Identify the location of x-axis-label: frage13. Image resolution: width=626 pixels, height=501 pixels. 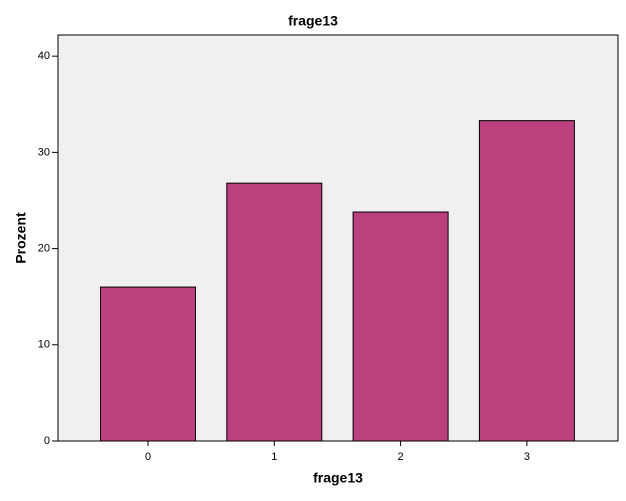
(338, 478).